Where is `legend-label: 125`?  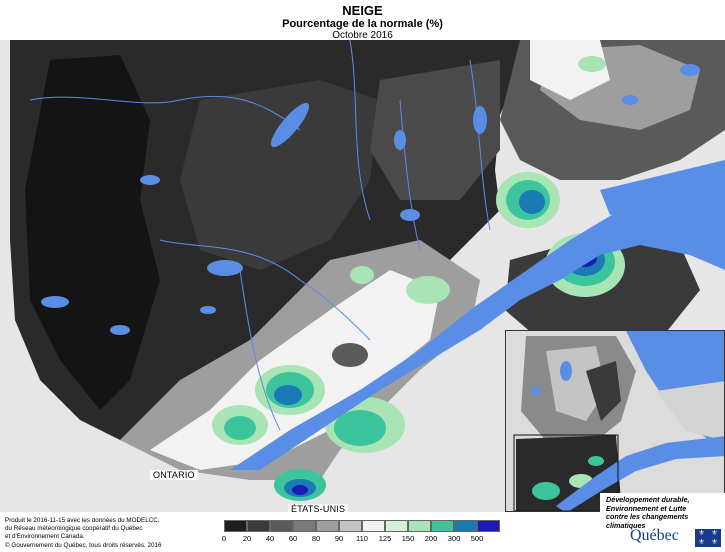 legend-label: 125 is located at coordinates (385, 538).